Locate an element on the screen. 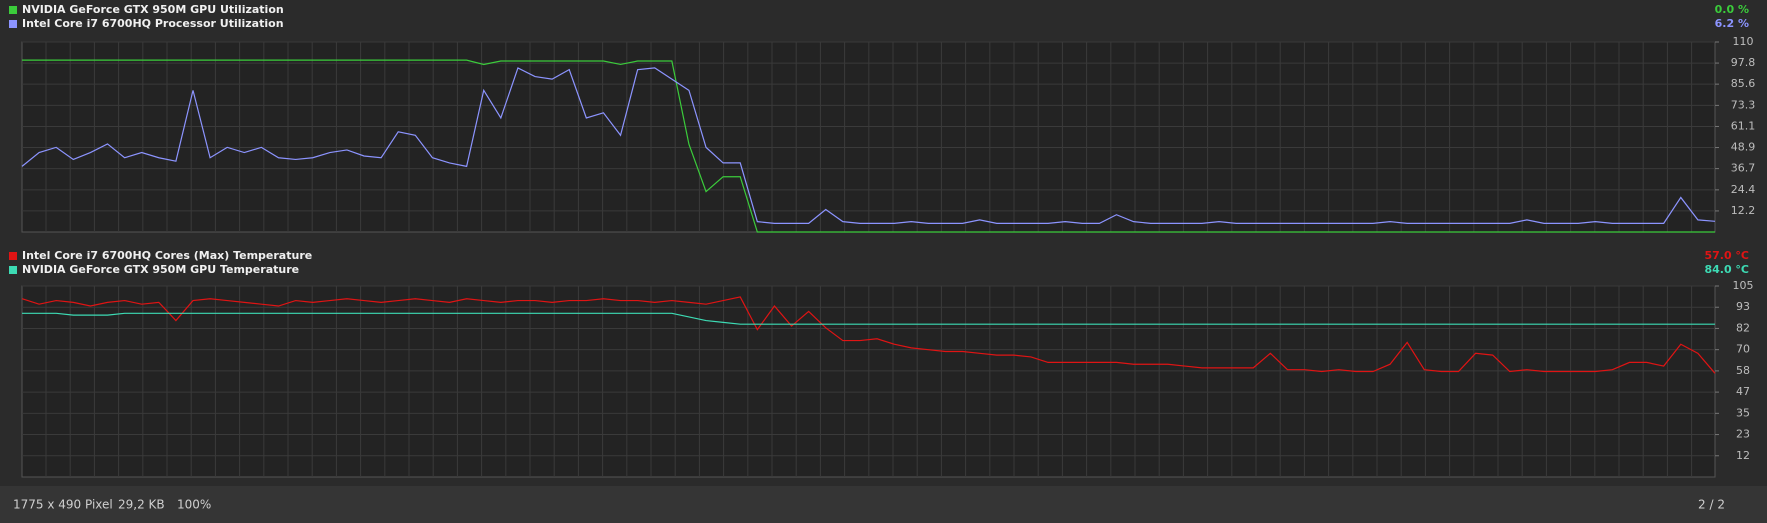 This screenshot has height=523, width=1767. status-size: 29,2 KB is located at coordinates (141, 505).